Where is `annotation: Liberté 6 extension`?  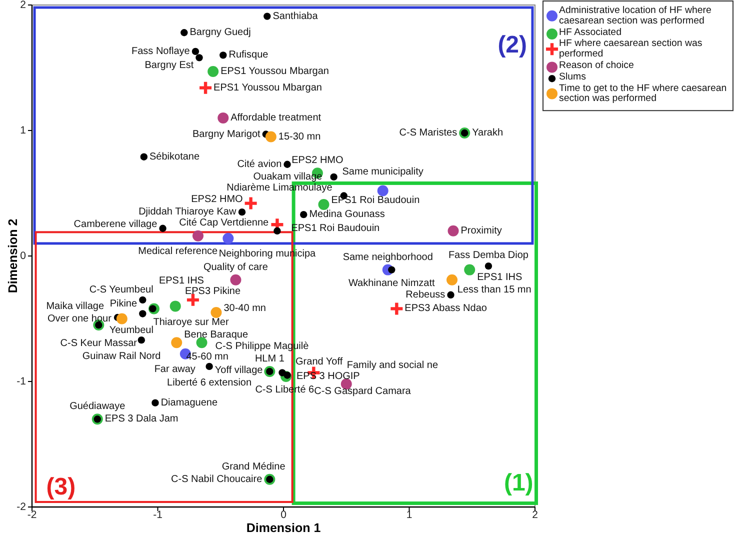 annotation: Liberté 6 extension is located at coordinates (209, 383).